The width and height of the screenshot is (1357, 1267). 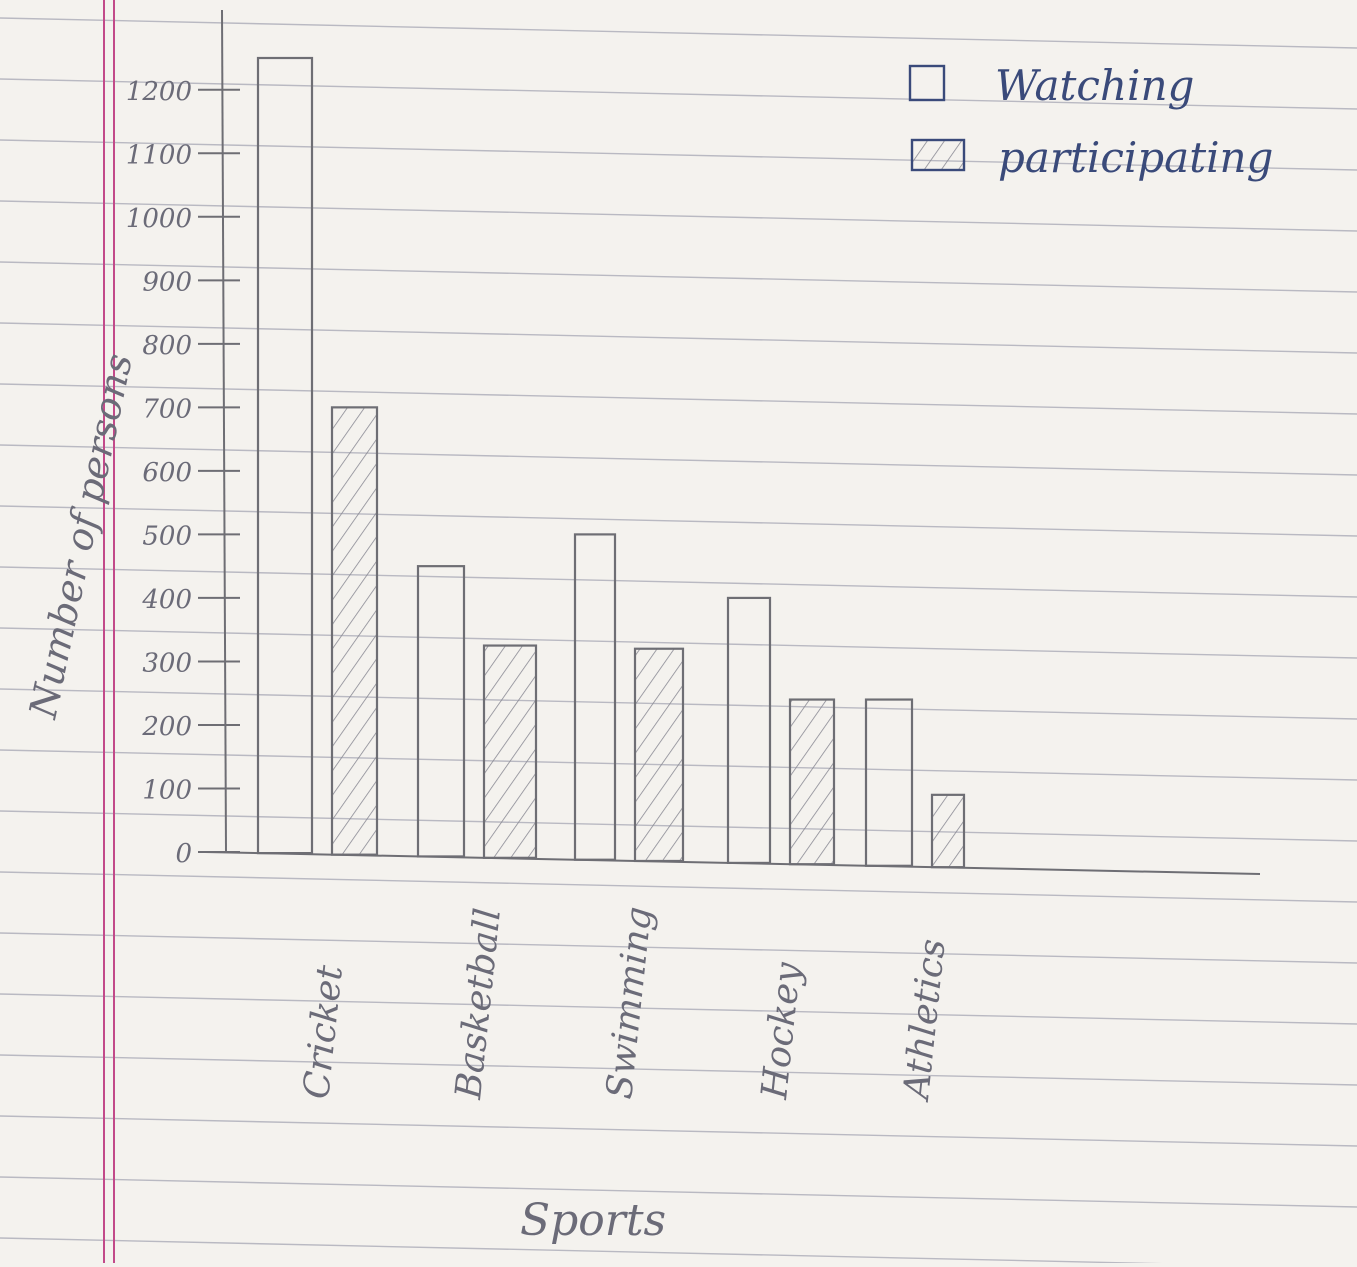 I want to click on x-tick-label: Swimming, so click(x=629, y=1003).